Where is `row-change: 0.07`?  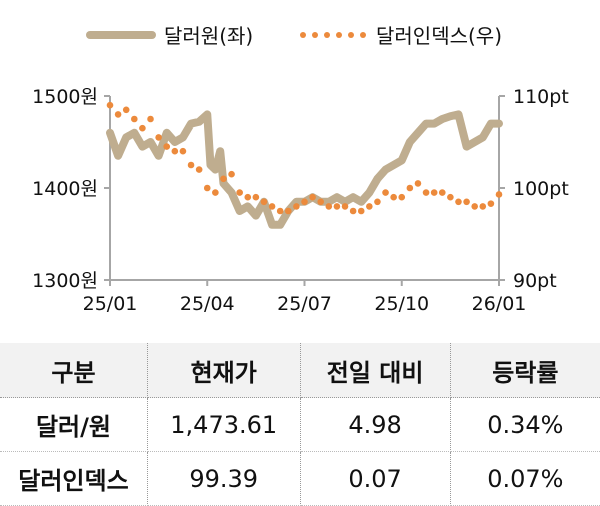 row-change: 0.07 is located at coordinates (375, 478).